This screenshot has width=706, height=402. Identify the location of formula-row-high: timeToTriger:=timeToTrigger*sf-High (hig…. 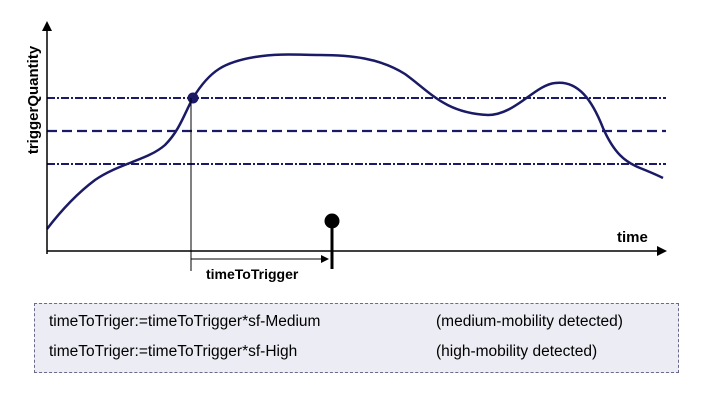
(361, 353).